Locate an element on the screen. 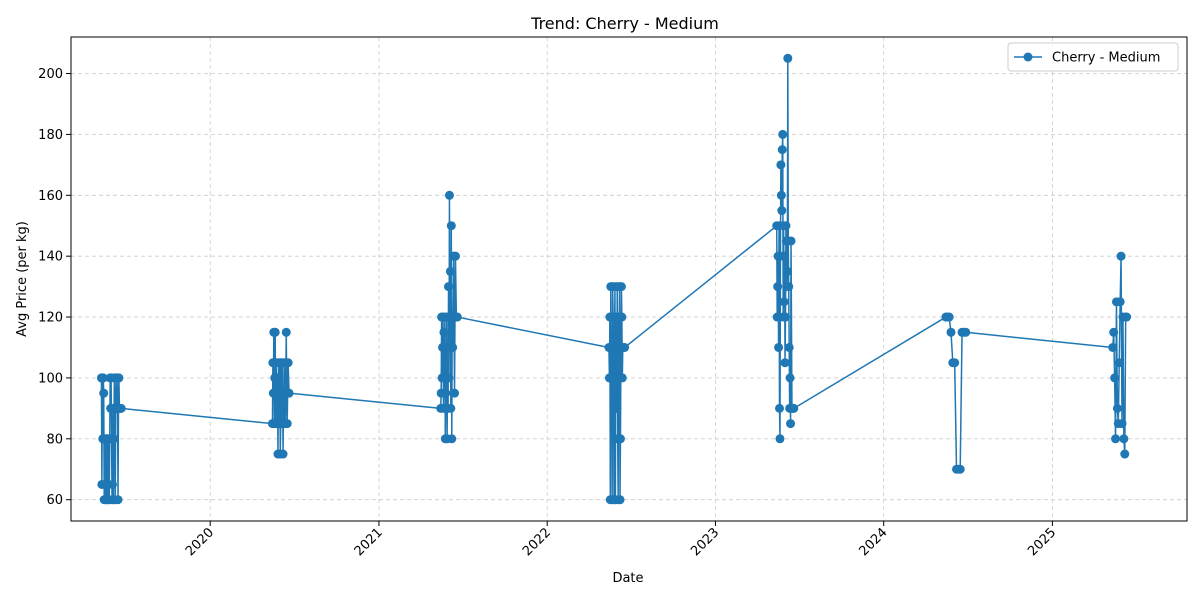  chart-title: Trend: Cherry - Medium is located at coordinates (624, 23).